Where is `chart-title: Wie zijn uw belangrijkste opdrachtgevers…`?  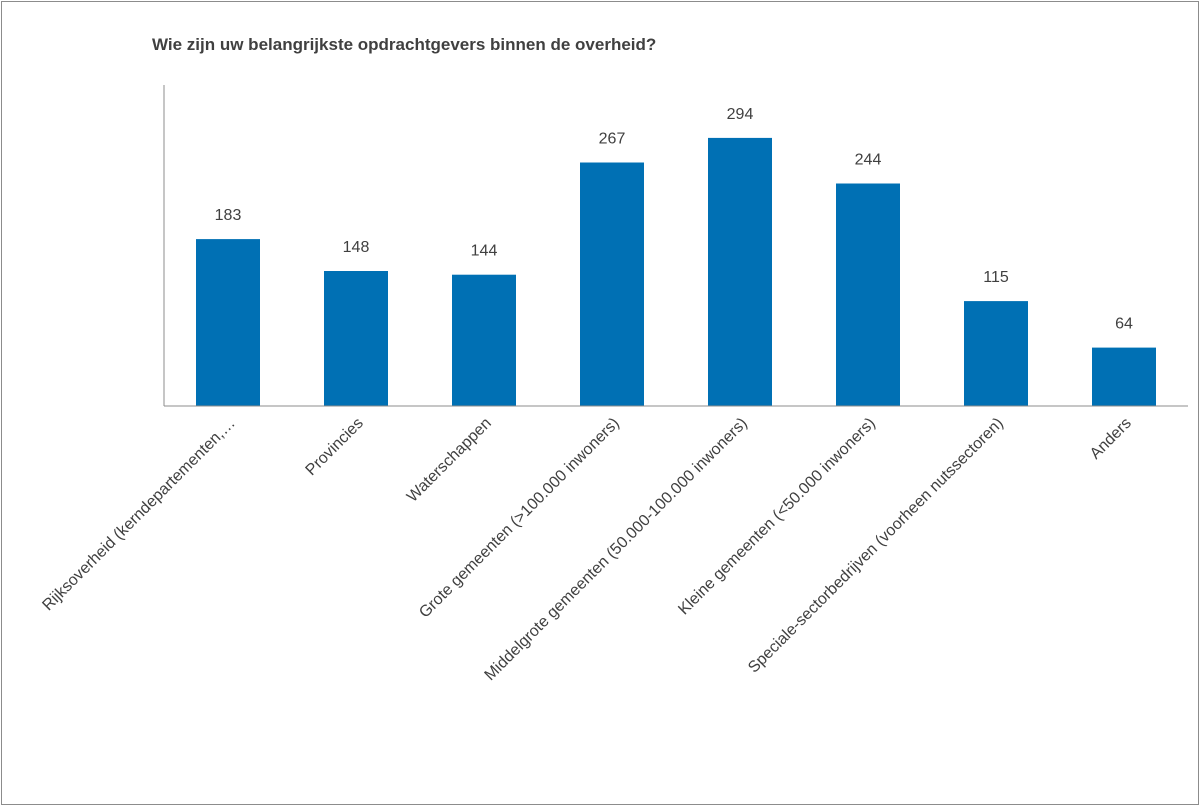
chart-title: Wie zijn uw belangrijkste opdrachtgevers… is located at coordinates (404, 44).